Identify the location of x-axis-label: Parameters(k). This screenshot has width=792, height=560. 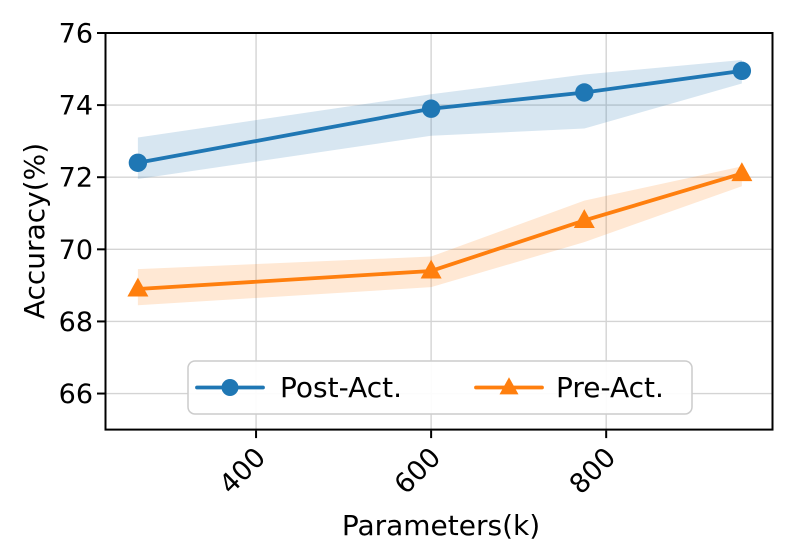
(441, 525).